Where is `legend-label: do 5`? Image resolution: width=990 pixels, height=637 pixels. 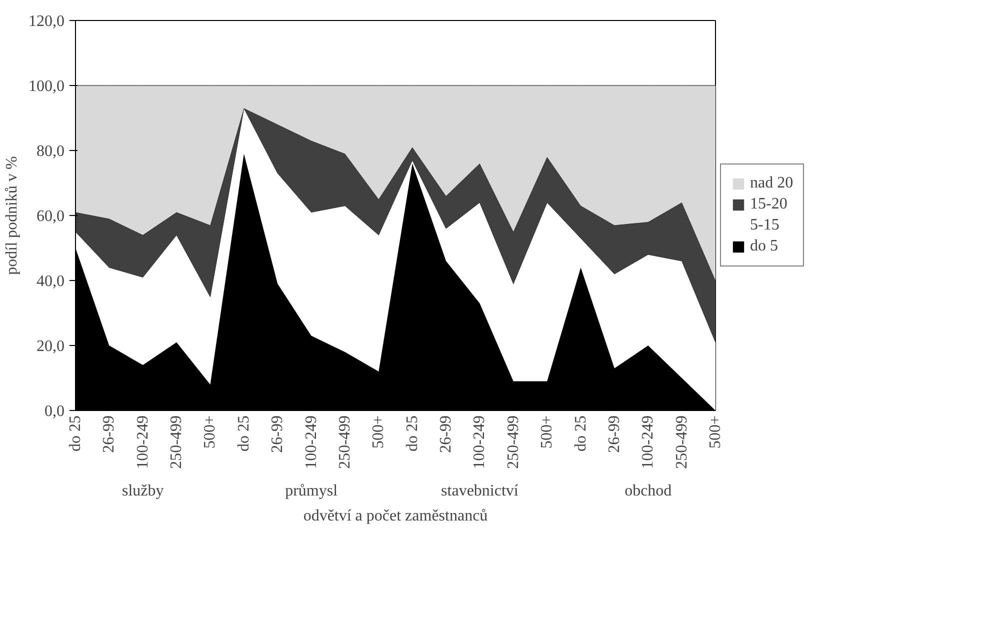 legend-label: do 5 is located at coordinates (764, 247).